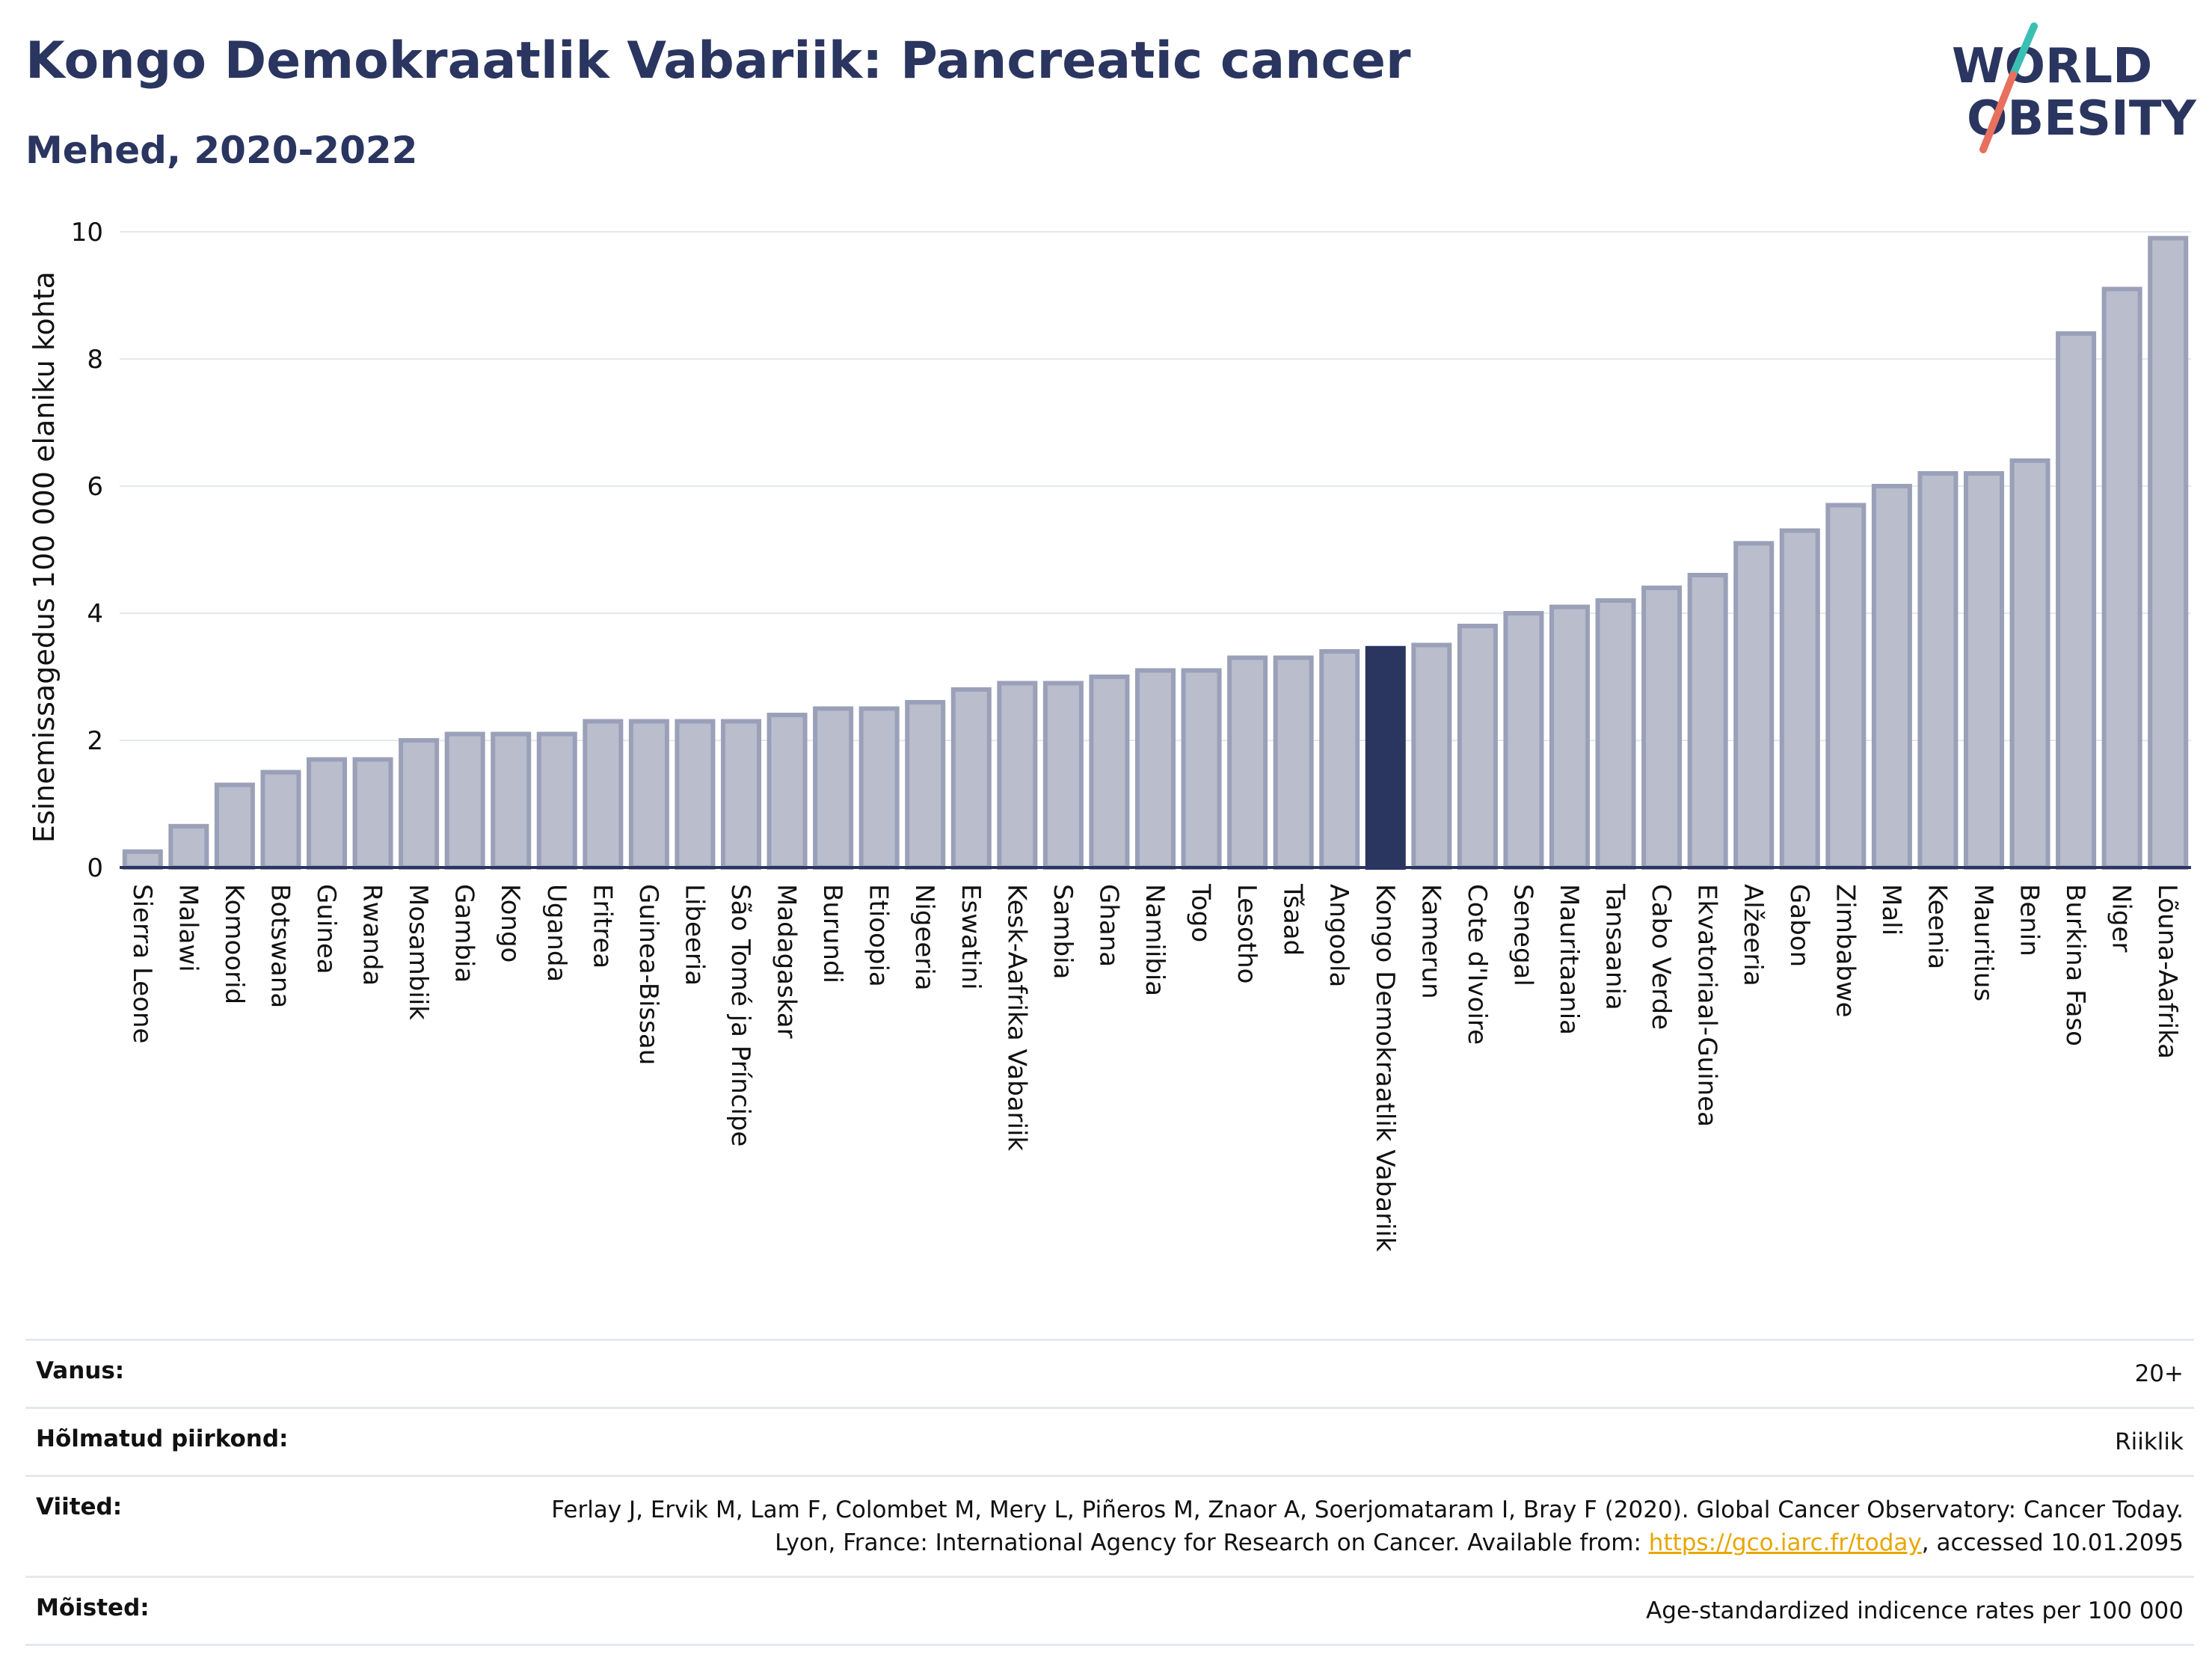 This screenshot has width=2212, height=1655. Describe the element at coordinates (1891, 910) in the screenshot. I see `x-category-label: Mali` at that location.